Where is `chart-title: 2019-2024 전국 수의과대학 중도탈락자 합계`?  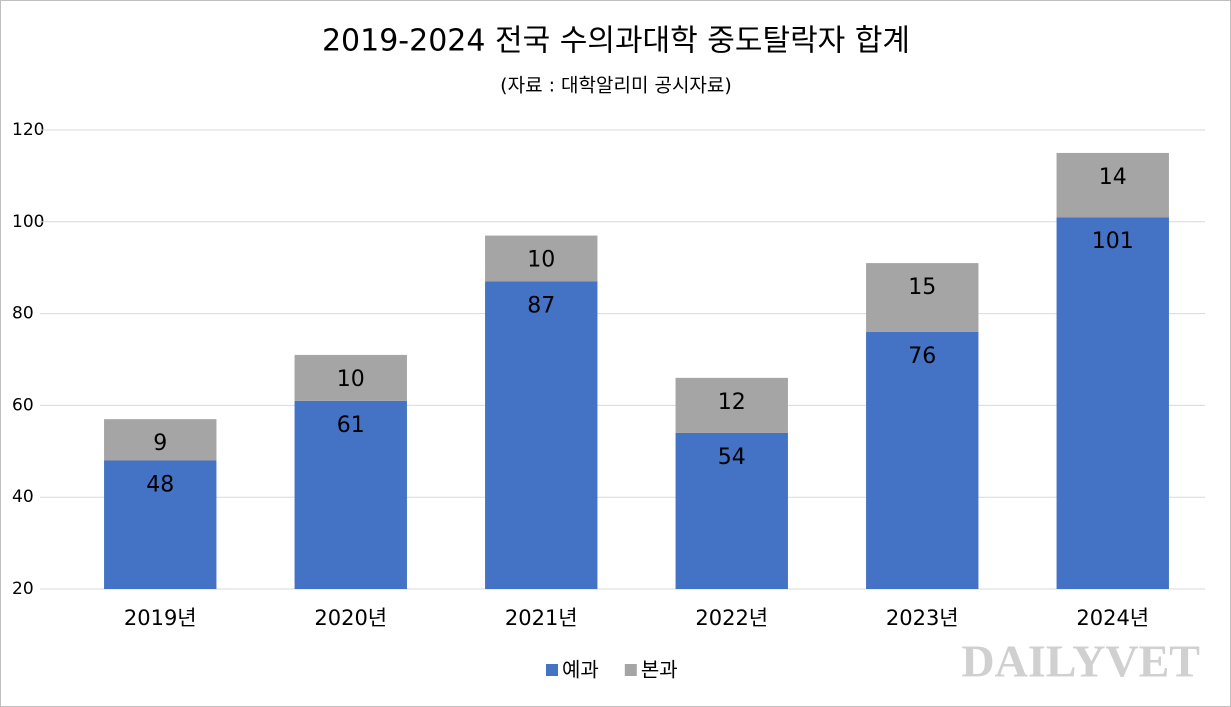 chart-title: 2019-2024 전국 수의과대학 중도탈락자 합계 is located at coordinates (616, 41).